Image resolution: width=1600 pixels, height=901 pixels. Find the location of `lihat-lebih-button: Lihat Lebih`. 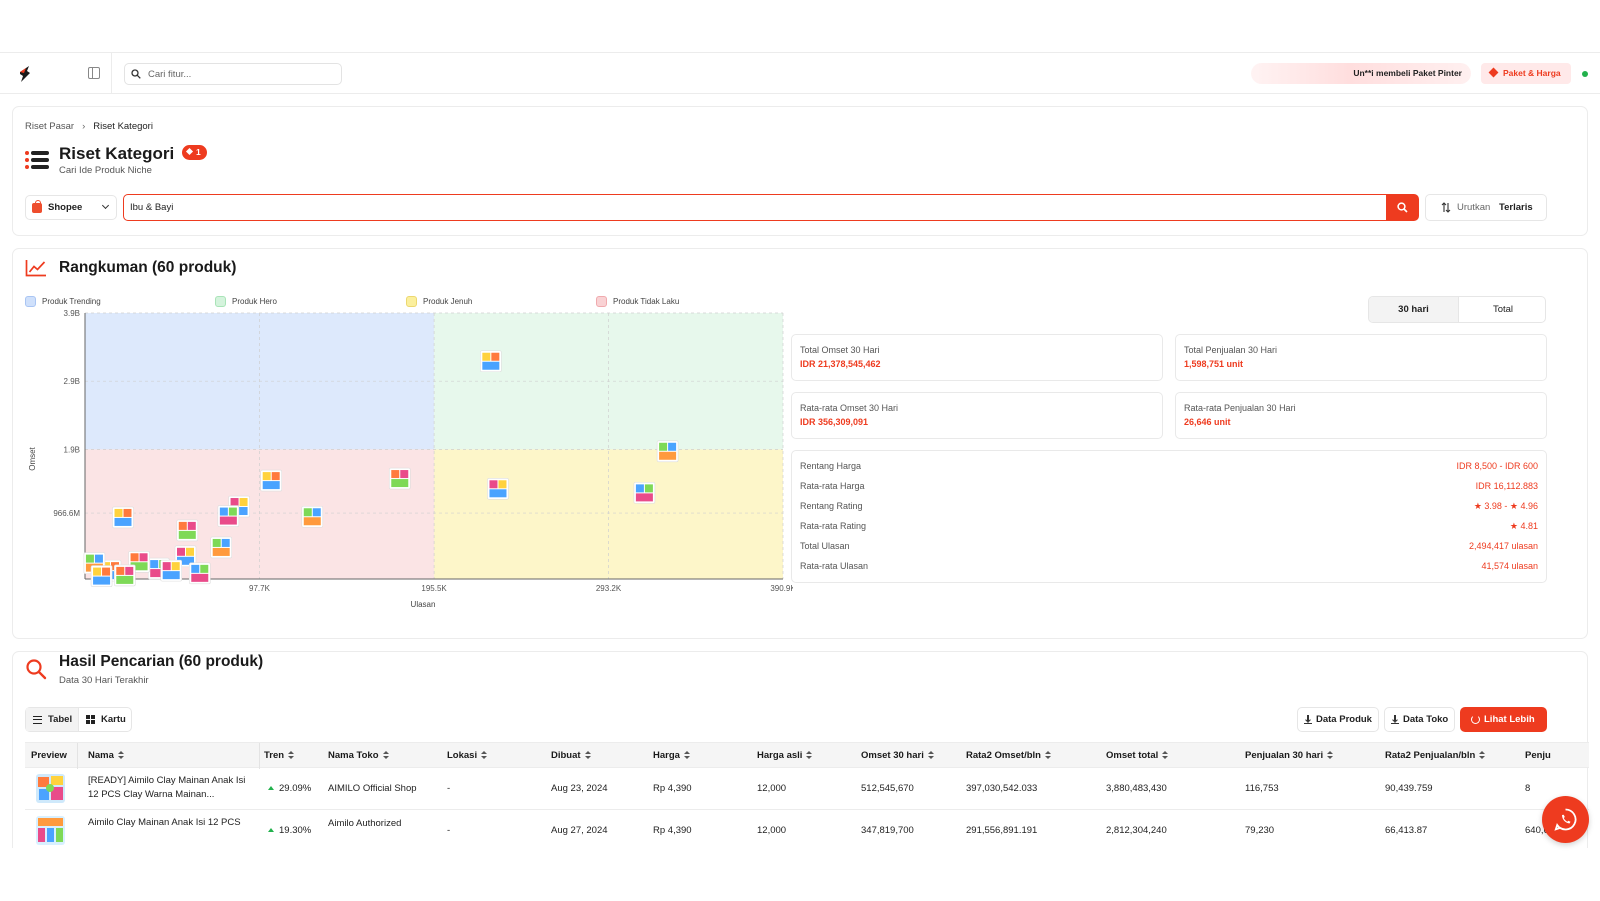

lihat-lebih-button: Lihat Lebih is located at coordinates (1503, 719).